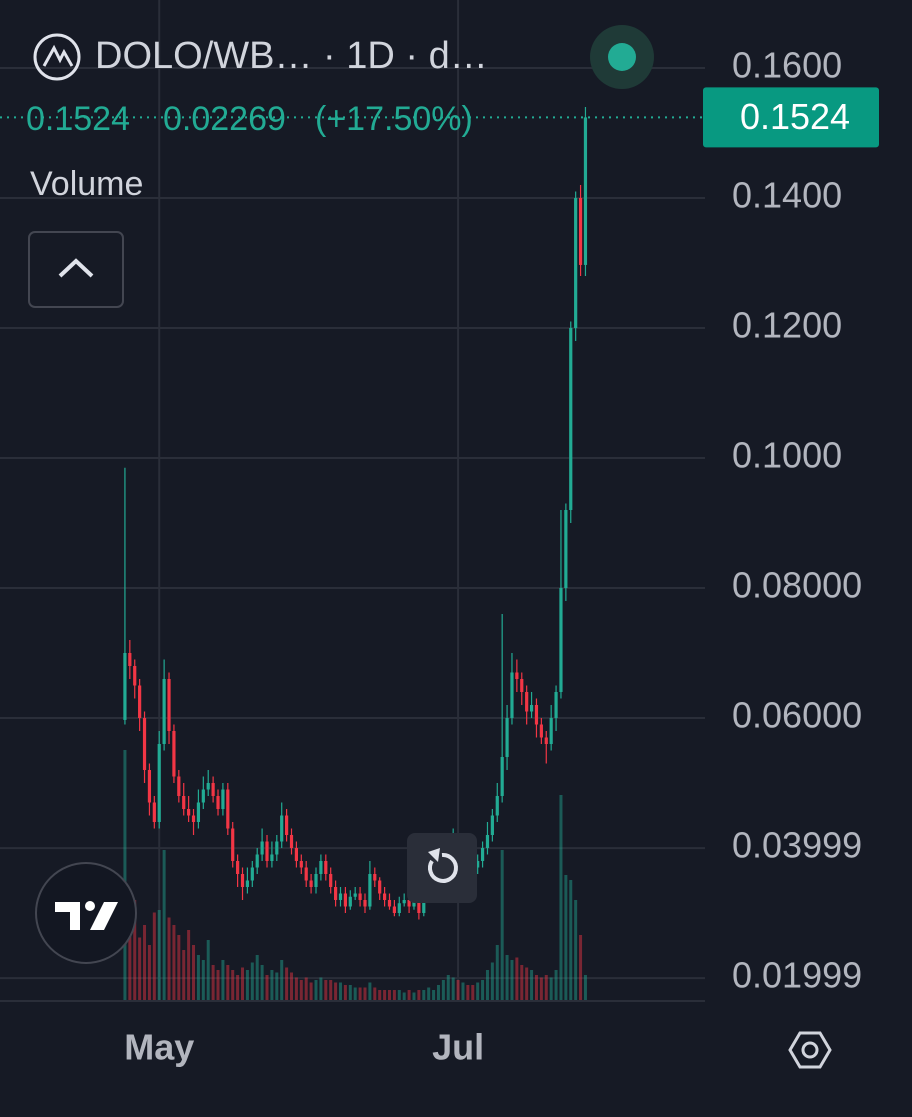  Describe the element at coordinates (442, 868) in the screenshot. I see `reset-button` at that location.